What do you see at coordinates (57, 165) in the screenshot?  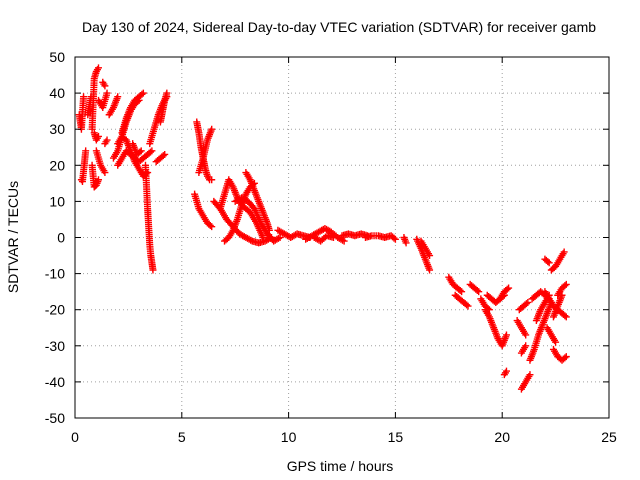 I see `y-tick-label: 20` at bounding box center [57, 165].